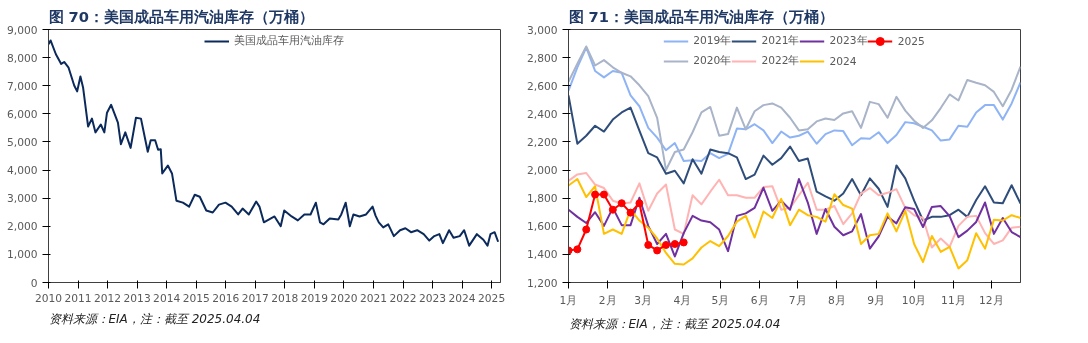 Image resolution: width=1088 pixels, height=343 pixels. What do you see at coordinates (167, 298) in the screenshot?
I see `x-tick-label: 2014` at bounding box center [167, 298].